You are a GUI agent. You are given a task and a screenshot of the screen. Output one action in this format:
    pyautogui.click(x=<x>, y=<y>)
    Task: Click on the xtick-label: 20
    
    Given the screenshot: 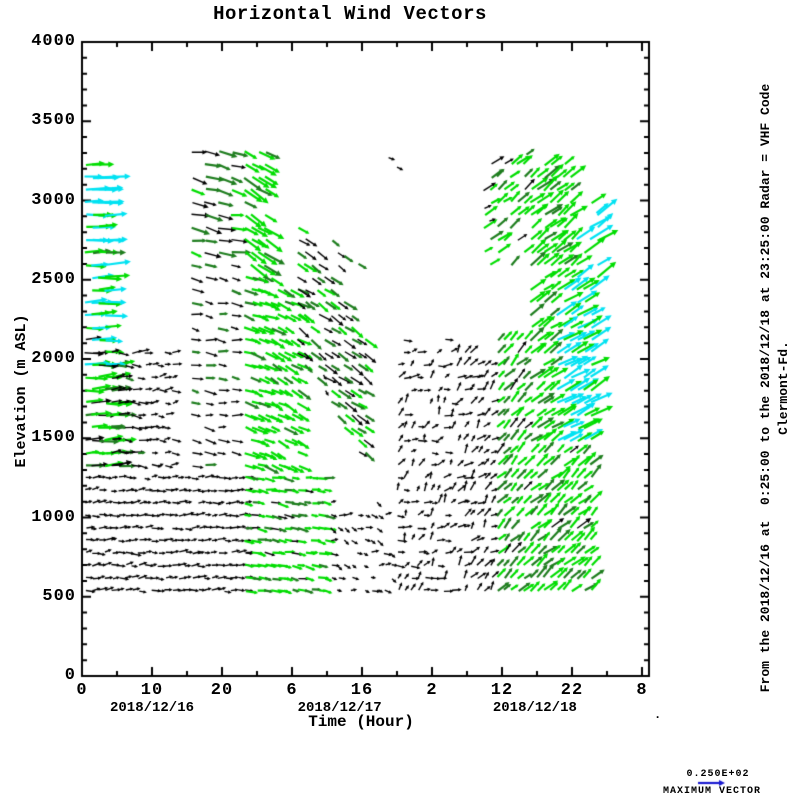 What is the action you would take?
    pyautogui.click(x=222, y=690)
    